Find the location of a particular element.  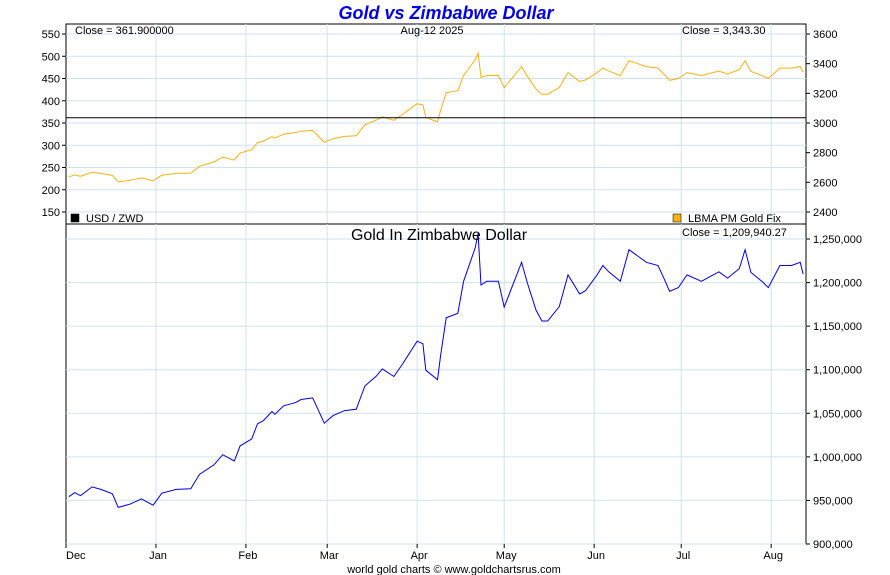

bottom-title: Gold In Zimbabwe Dollar is located at coordinates (439, 235).